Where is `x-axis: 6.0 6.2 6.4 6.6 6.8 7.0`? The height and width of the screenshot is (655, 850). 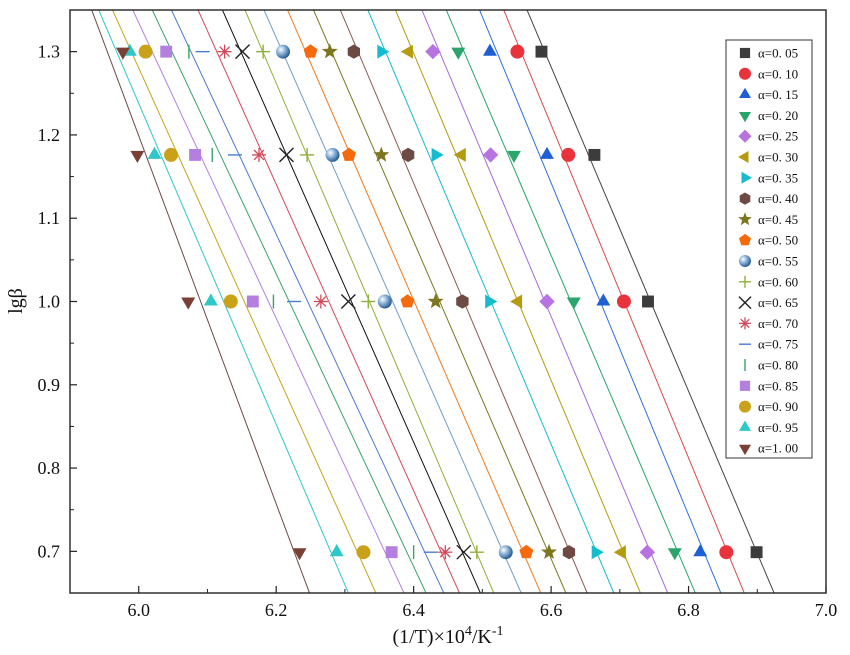 x-axis: 6.0 6.2 6.4 6.6 6.8 7.0 is located at coordinates (482, 603).